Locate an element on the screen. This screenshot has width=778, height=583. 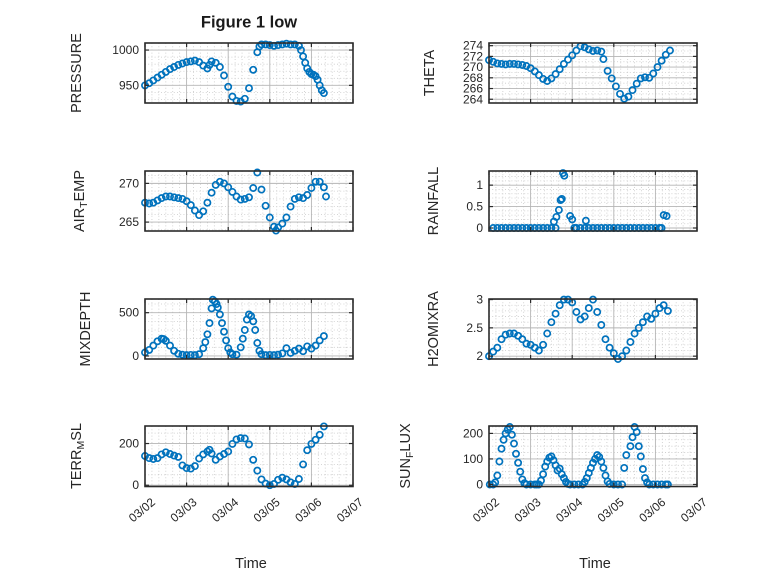
ylabel-air-temp: AIRTEMP is located at coordinates (81, 201).